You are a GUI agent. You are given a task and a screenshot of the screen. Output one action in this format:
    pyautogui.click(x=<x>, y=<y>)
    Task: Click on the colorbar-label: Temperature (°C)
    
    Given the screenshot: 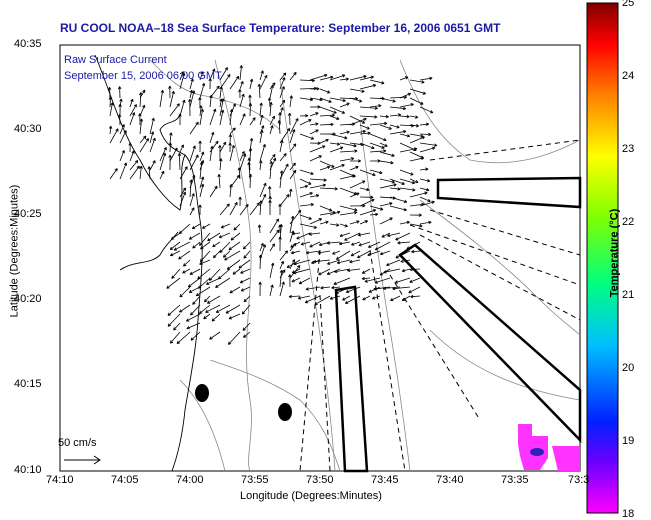 What is the action you would take?
    pyautogui.click(x=614, y=253)
    